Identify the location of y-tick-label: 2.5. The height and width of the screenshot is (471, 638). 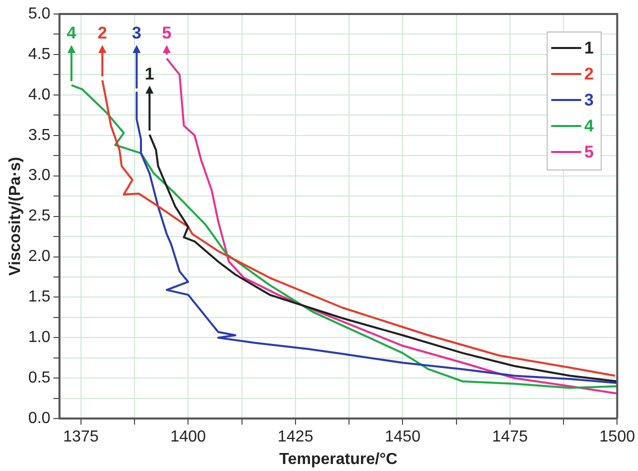
(39, 216).